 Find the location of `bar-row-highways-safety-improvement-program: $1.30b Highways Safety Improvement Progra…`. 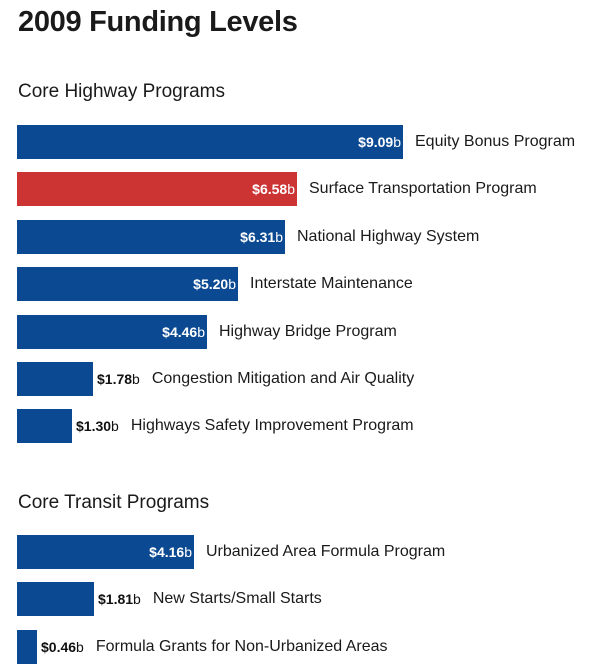

bar-row-highways-safety-improvement-program: $1.30b Highways Safety Improvement Progra… is located at coordinates (300, 427).